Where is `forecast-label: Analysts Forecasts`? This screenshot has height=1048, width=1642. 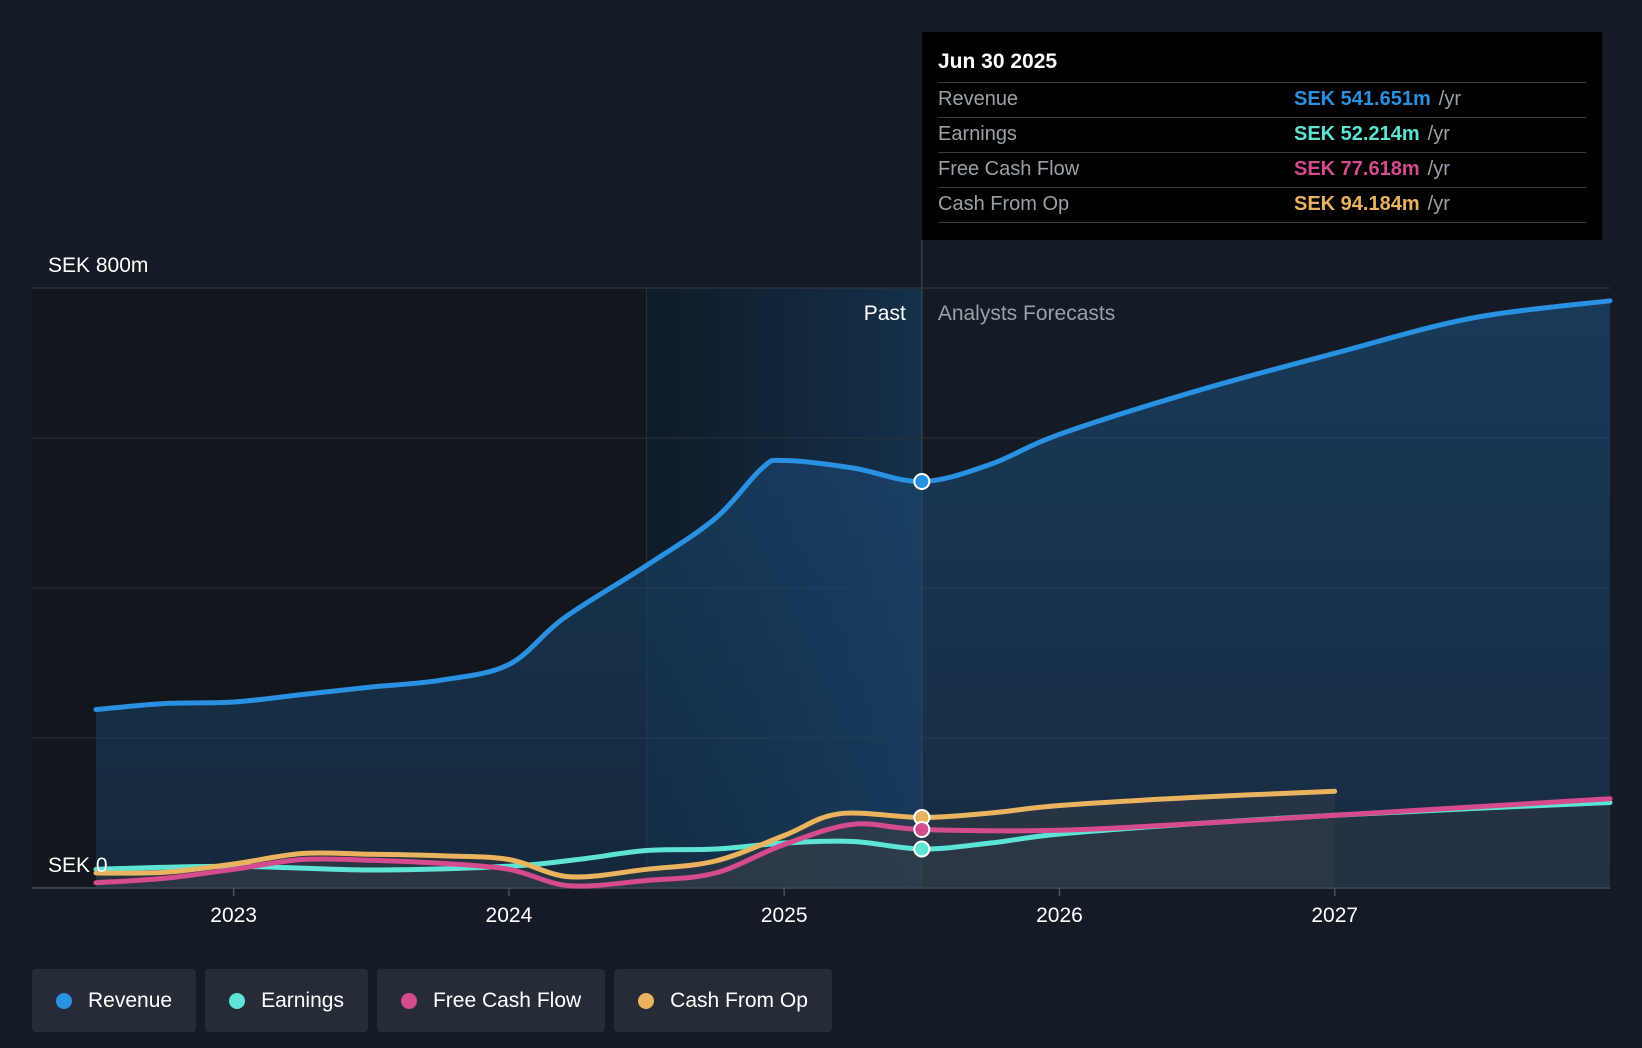
forecast-label: Analysts Forecasts is located at coordinates (1026, 313).